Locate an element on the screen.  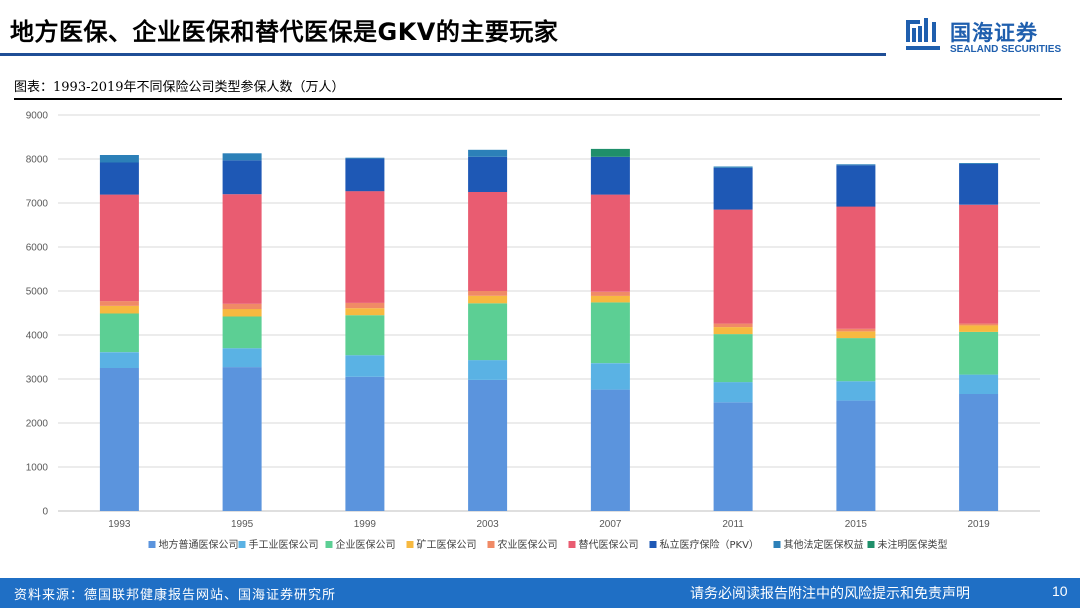
brand-logo: 国海证券 SEALAND SECURITIES is located at coordinates (986, 38).